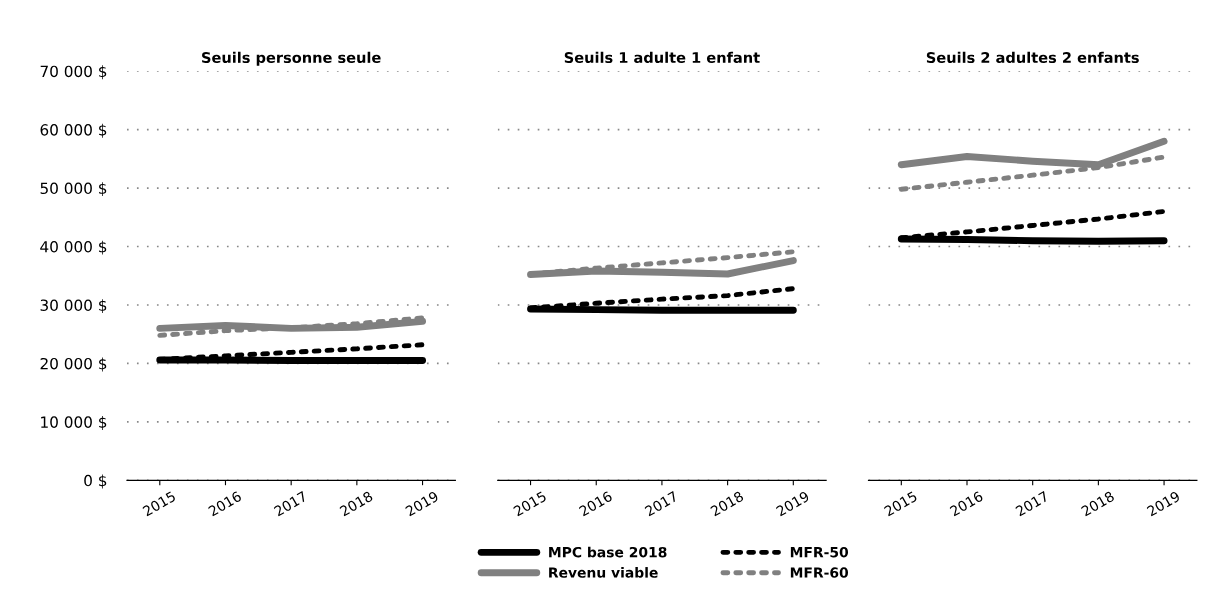  Describe the element at coordinates (819, 552) in the screenshot. I see `legend-label: MFR-50` at that location.